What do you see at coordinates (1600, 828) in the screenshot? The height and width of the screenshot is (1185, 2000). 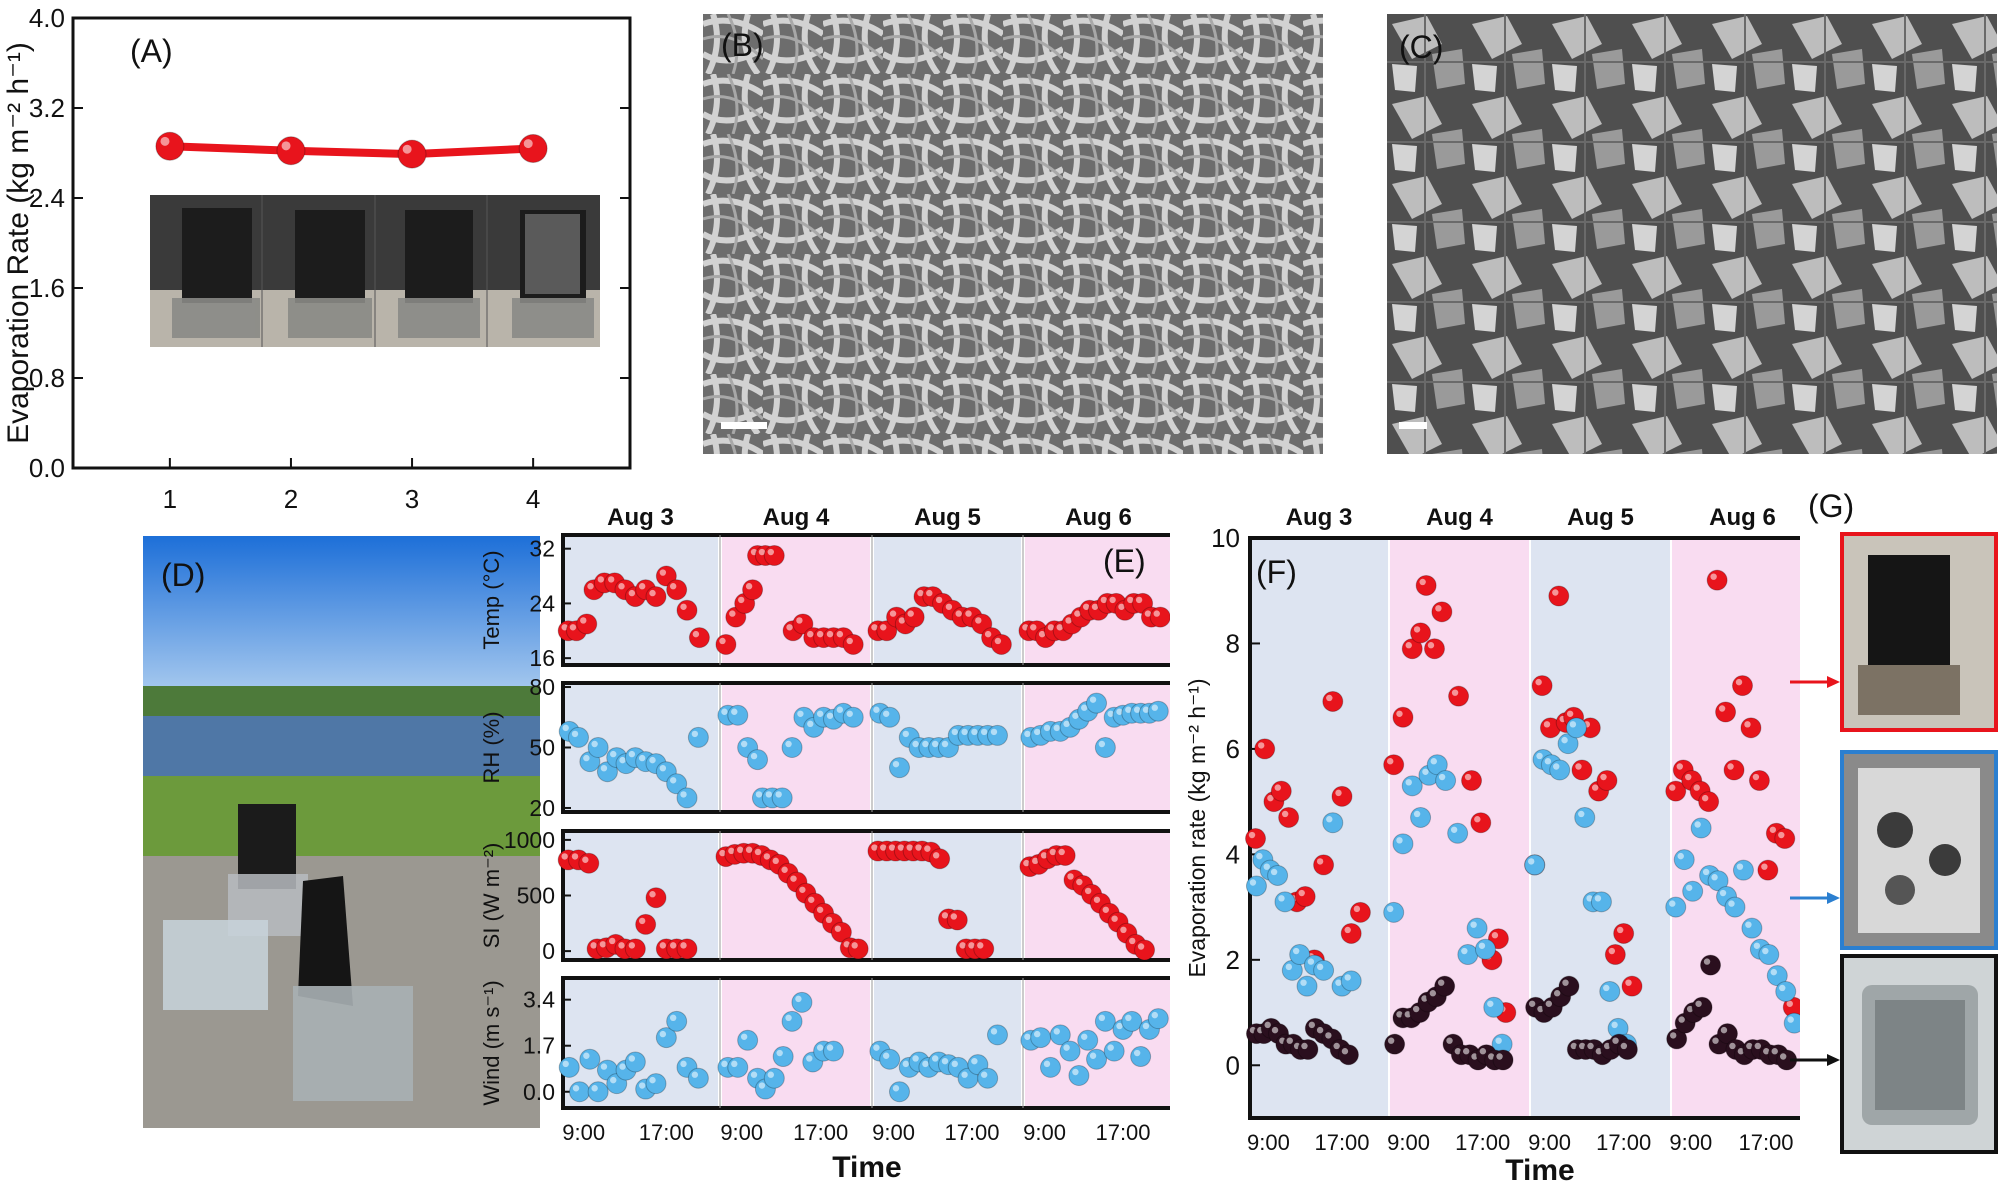 I see `day-band` at bounding box center [1600, 828].